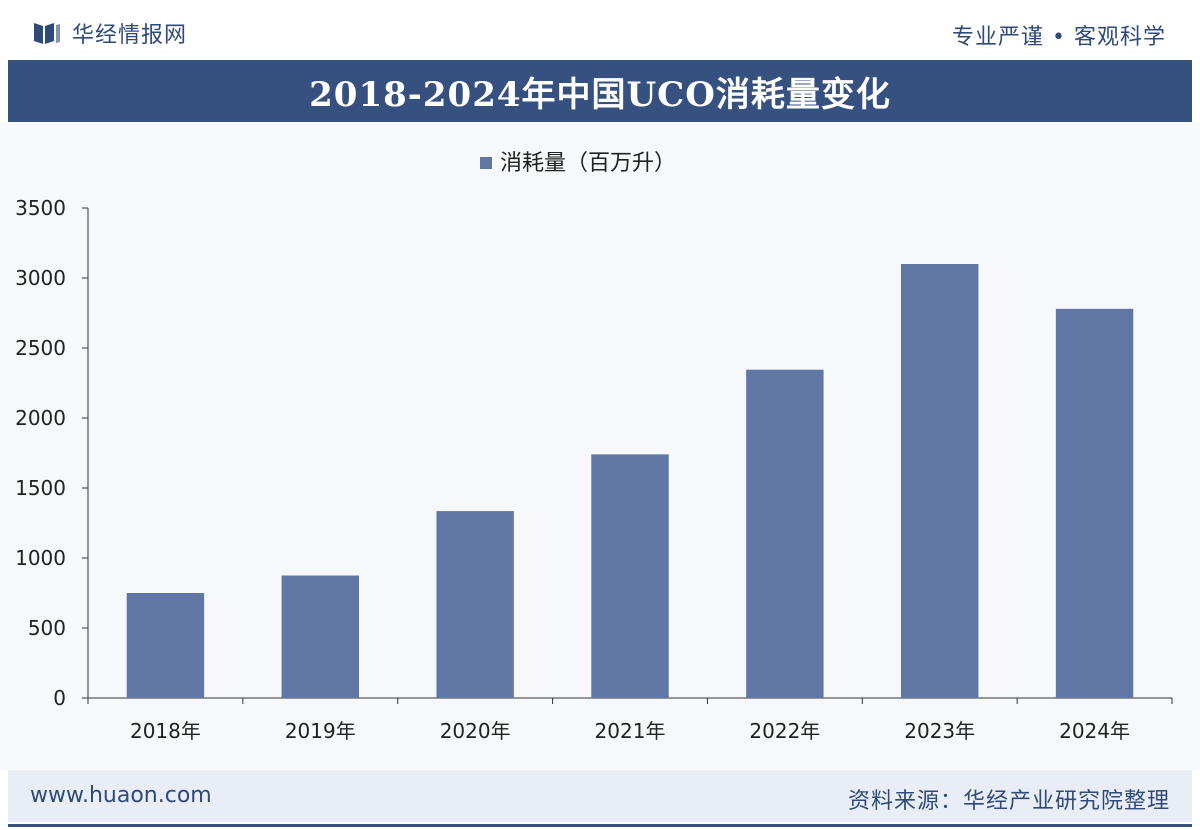  Describe the element at coordinates (630, 731) in the screenshot. I see `x-tick-label: 2021年` at that location.